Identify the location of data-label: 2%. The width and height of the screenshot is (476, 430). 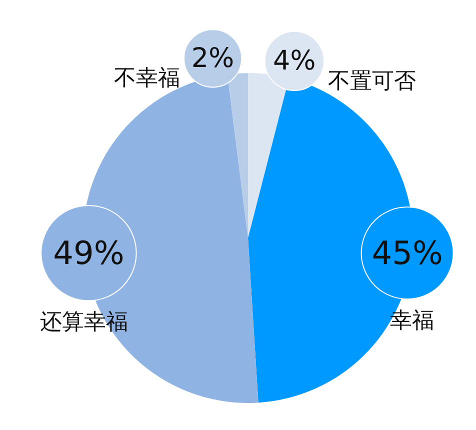
(212, 58).